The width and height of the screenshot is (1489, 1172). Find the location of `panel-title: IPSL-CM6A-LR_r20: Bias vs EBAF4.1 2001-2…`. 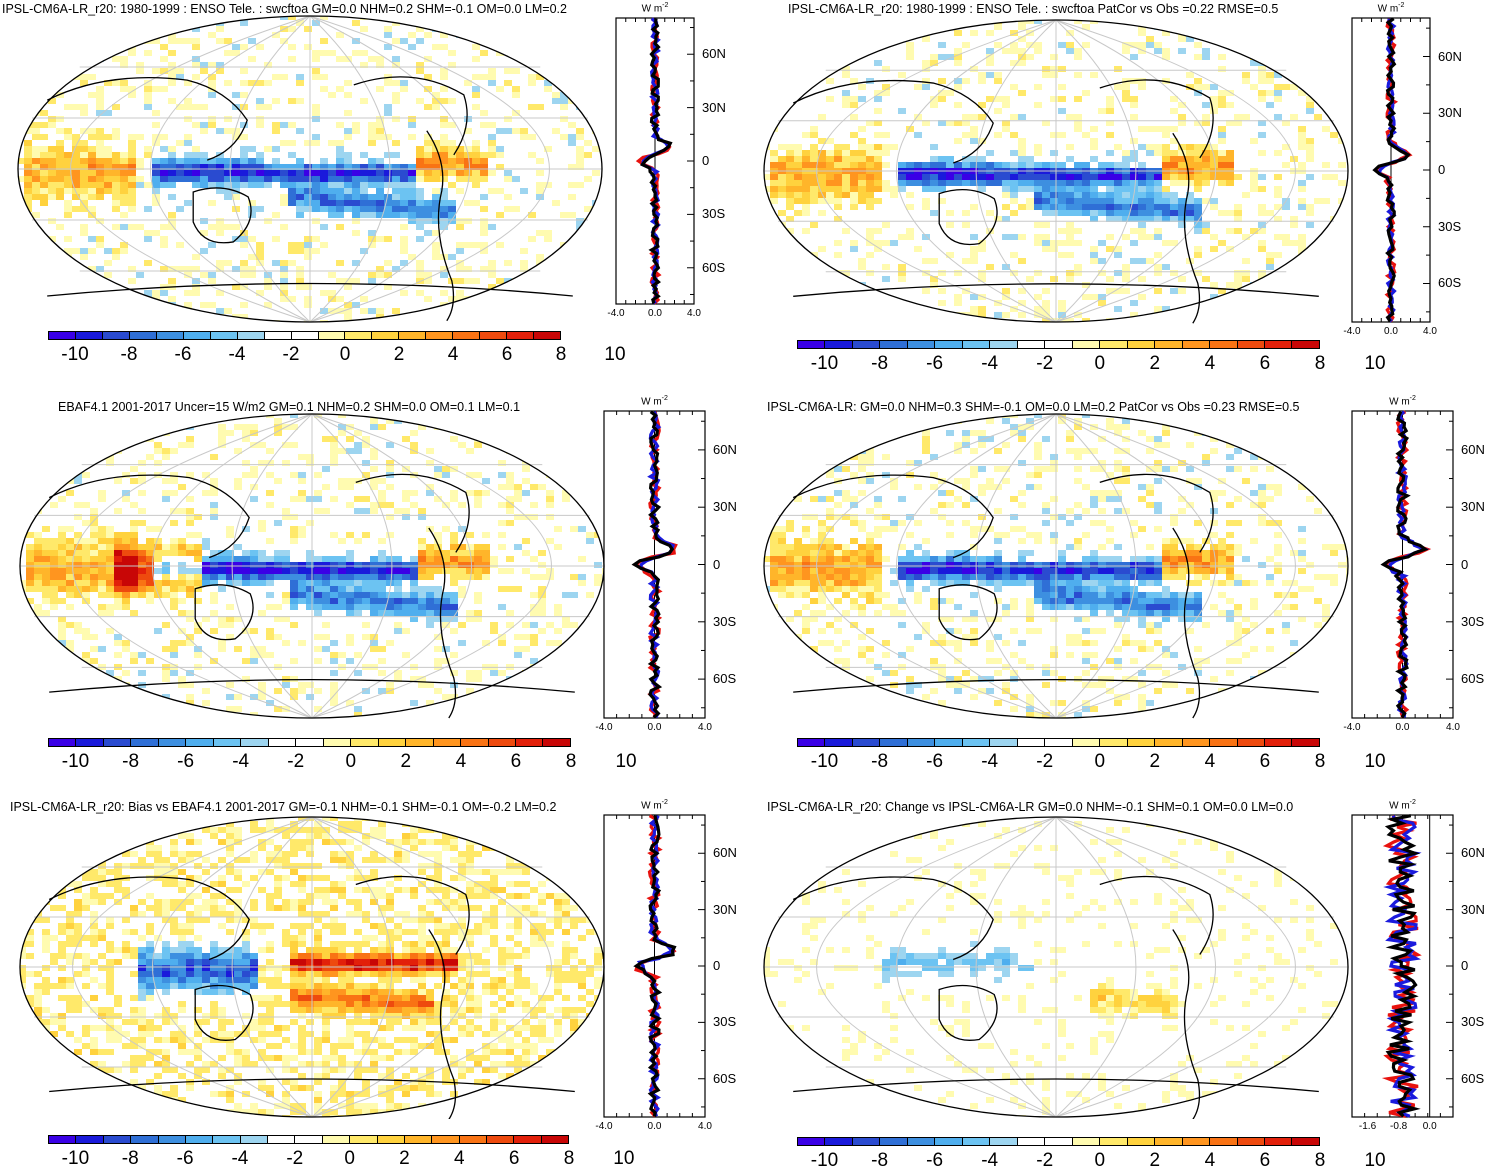

panel-title: IPSL-CM6A-LR_r20: Bias vs EBAF4.1 2001-2… is located at coordinates (283, 807).